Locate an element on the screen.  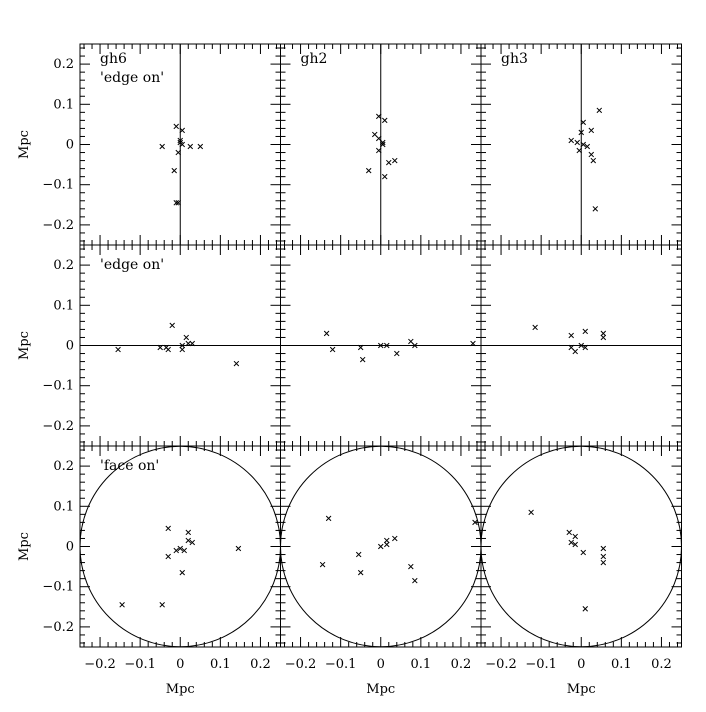
panel-series-name: gh6 is located at coordinates (113, 59).